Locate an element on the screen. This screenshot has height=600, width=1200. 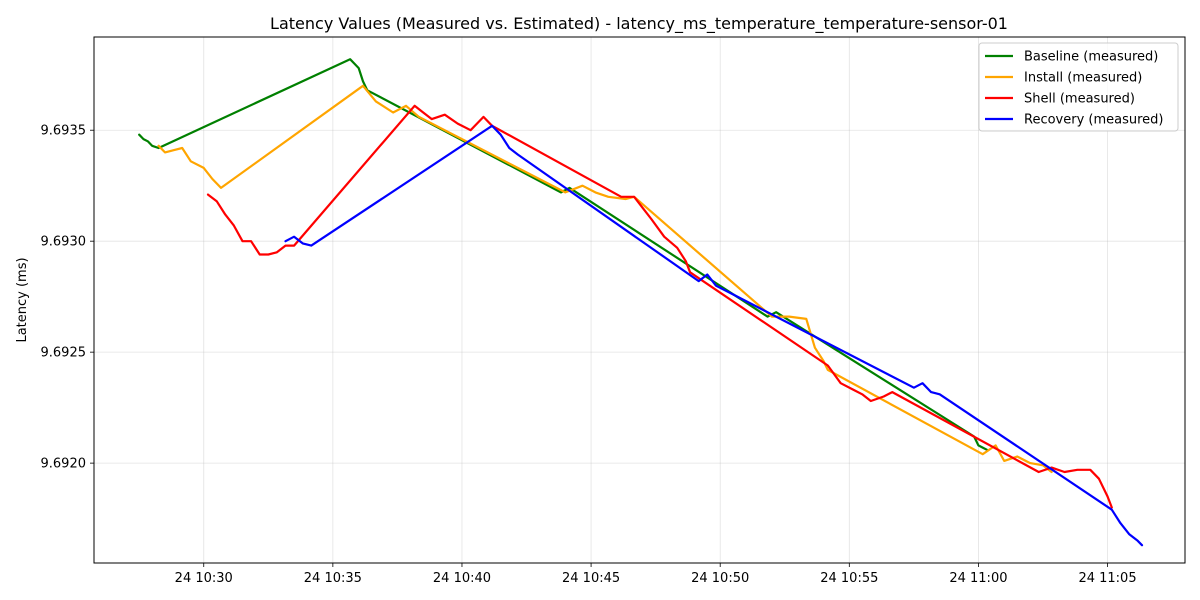
x-tick-label: 24 10:55 is located at coordinates (849, 578).